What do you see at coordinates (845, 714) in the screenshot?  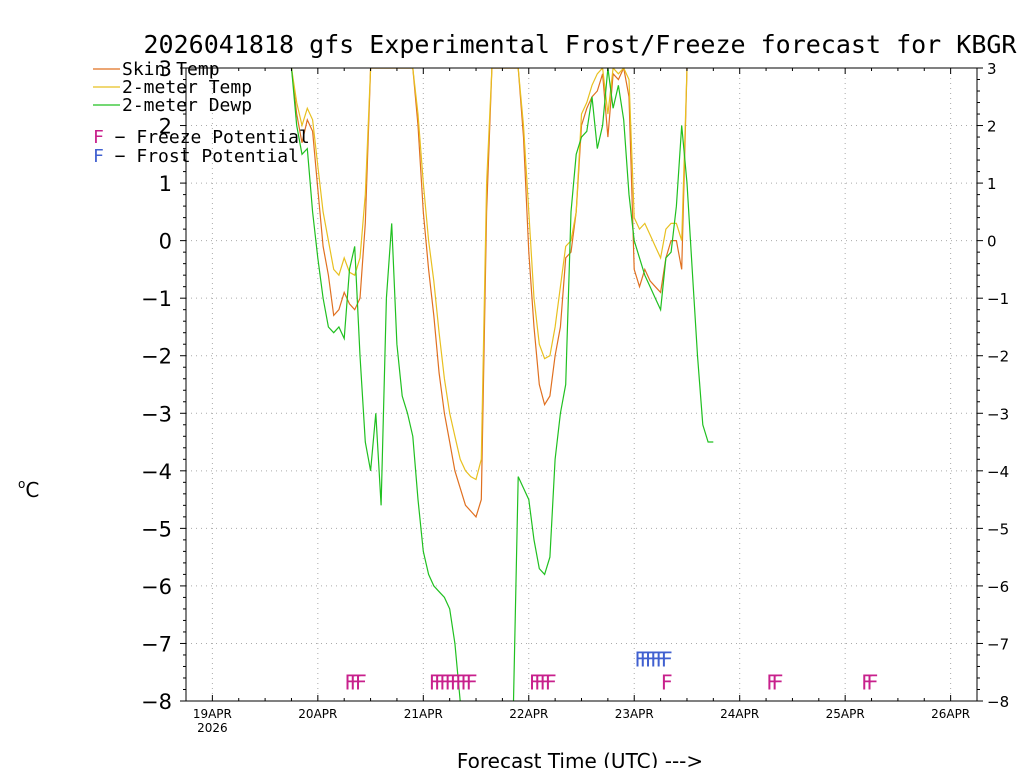 I see `x-tick-label: 25APR` at bounding box center [845, 714].